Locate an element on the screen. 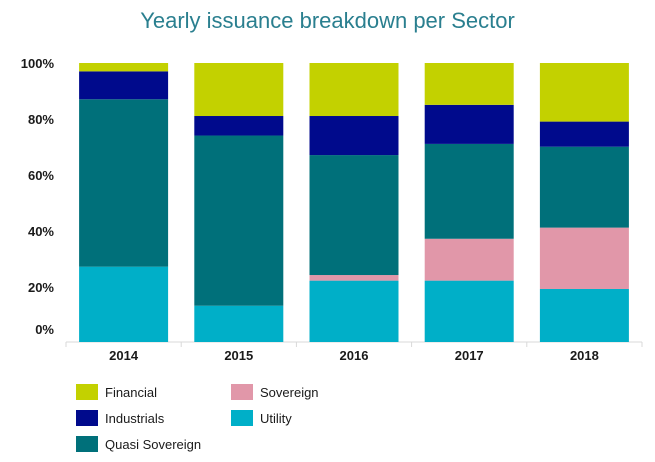  bar-segment-utility-2017 is located at coordinates (469, 311).